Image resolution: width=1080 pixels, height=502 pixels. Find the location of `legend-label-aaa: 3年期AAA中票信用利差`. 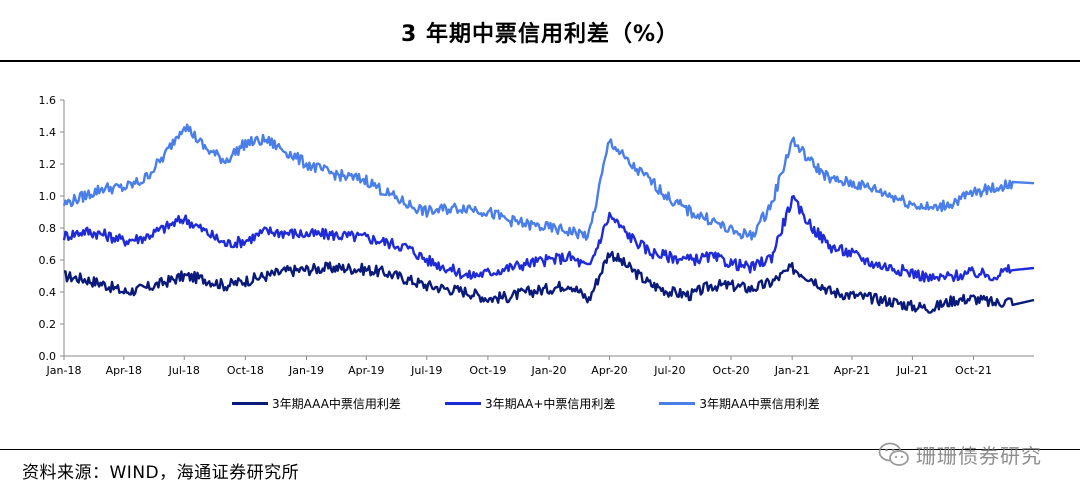

legend-label-aaa: 3年期AAA中票信用利差 is located at coordinates (336, 403).